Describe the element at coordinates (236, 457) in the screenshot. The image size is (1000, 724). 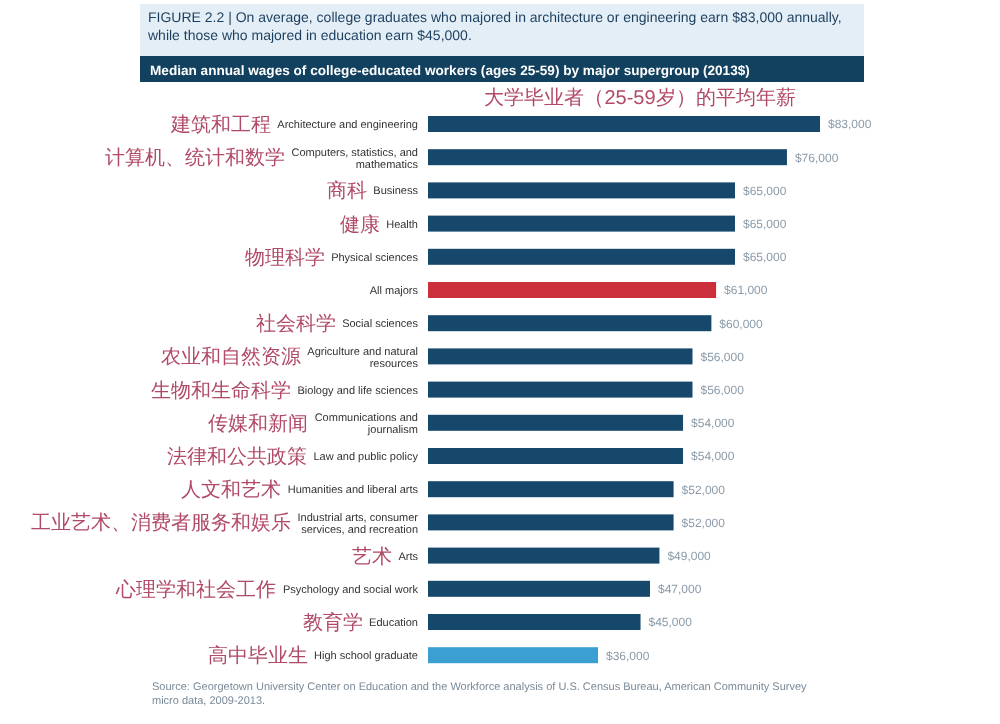
I see `y2-tick-label: 法律和公共政策` at that location.